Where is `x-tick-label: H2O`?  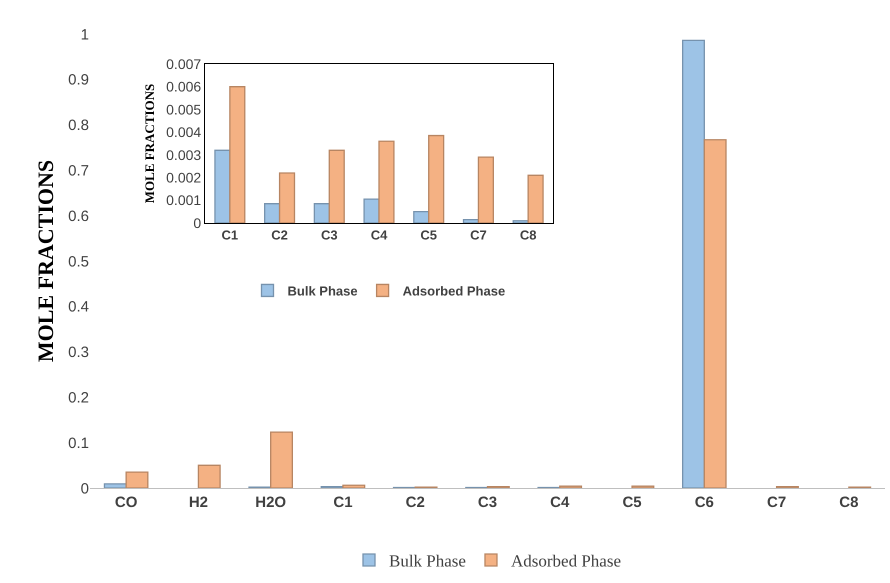 x-tick-label: H2O is located at coordinates (270, 502).